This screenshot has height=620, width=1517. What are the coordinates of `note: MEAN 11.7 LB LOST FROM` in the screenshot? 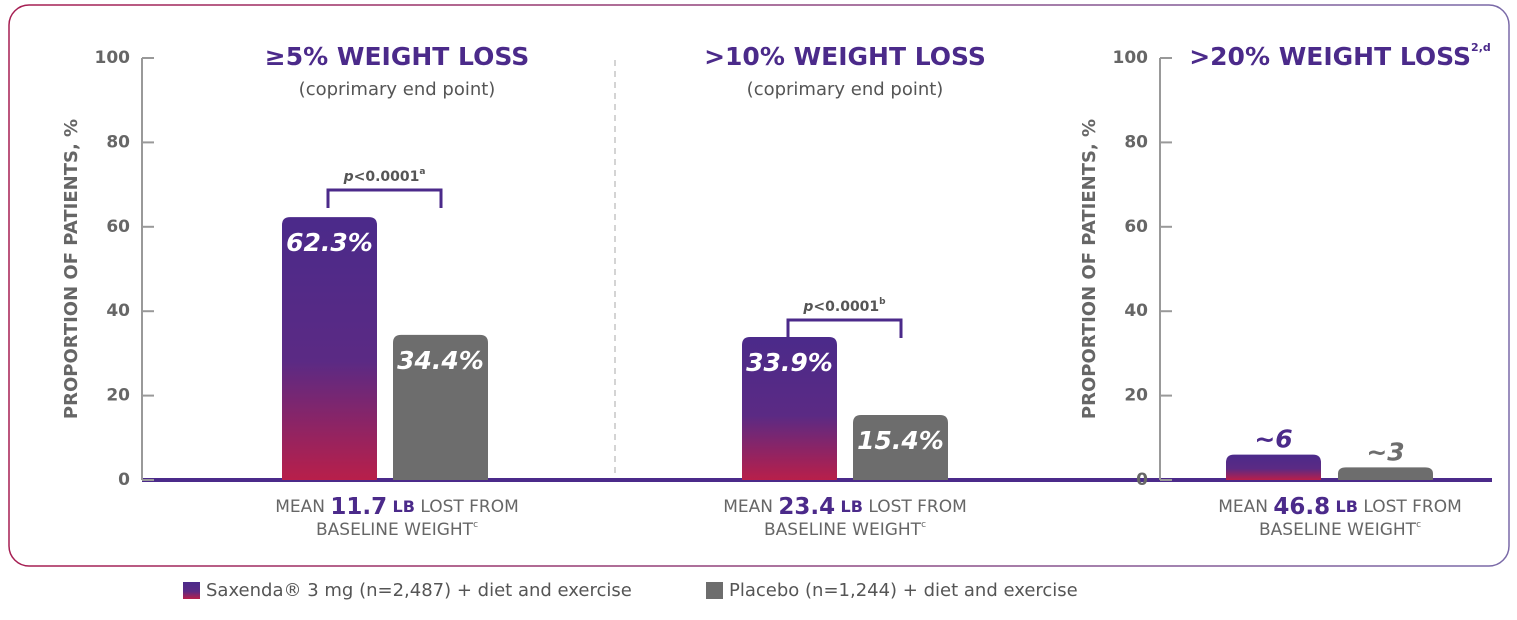 It's located at (397, 507).